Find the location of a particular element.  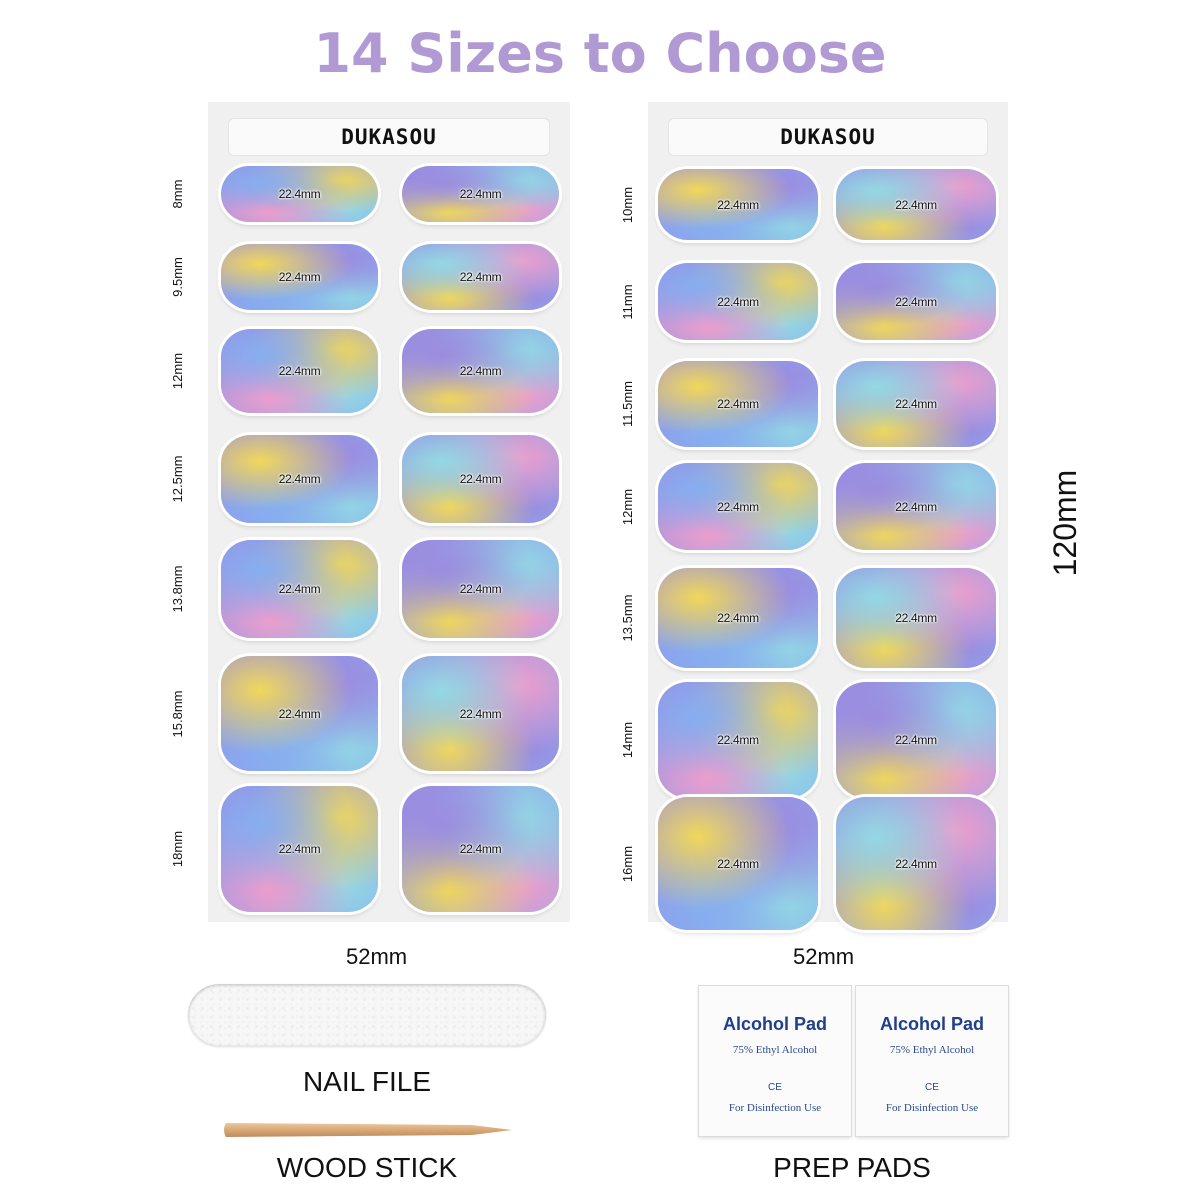

size-label: 13.5mm is located at coordinates (627, 618).